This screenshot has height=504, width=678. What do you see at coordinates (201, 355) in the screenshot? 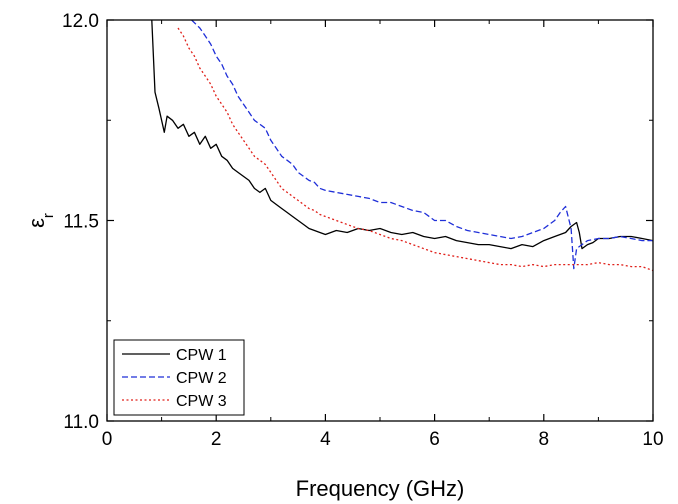
I see `legend-label-1: CPW 1` at bounding box center [201, 355].